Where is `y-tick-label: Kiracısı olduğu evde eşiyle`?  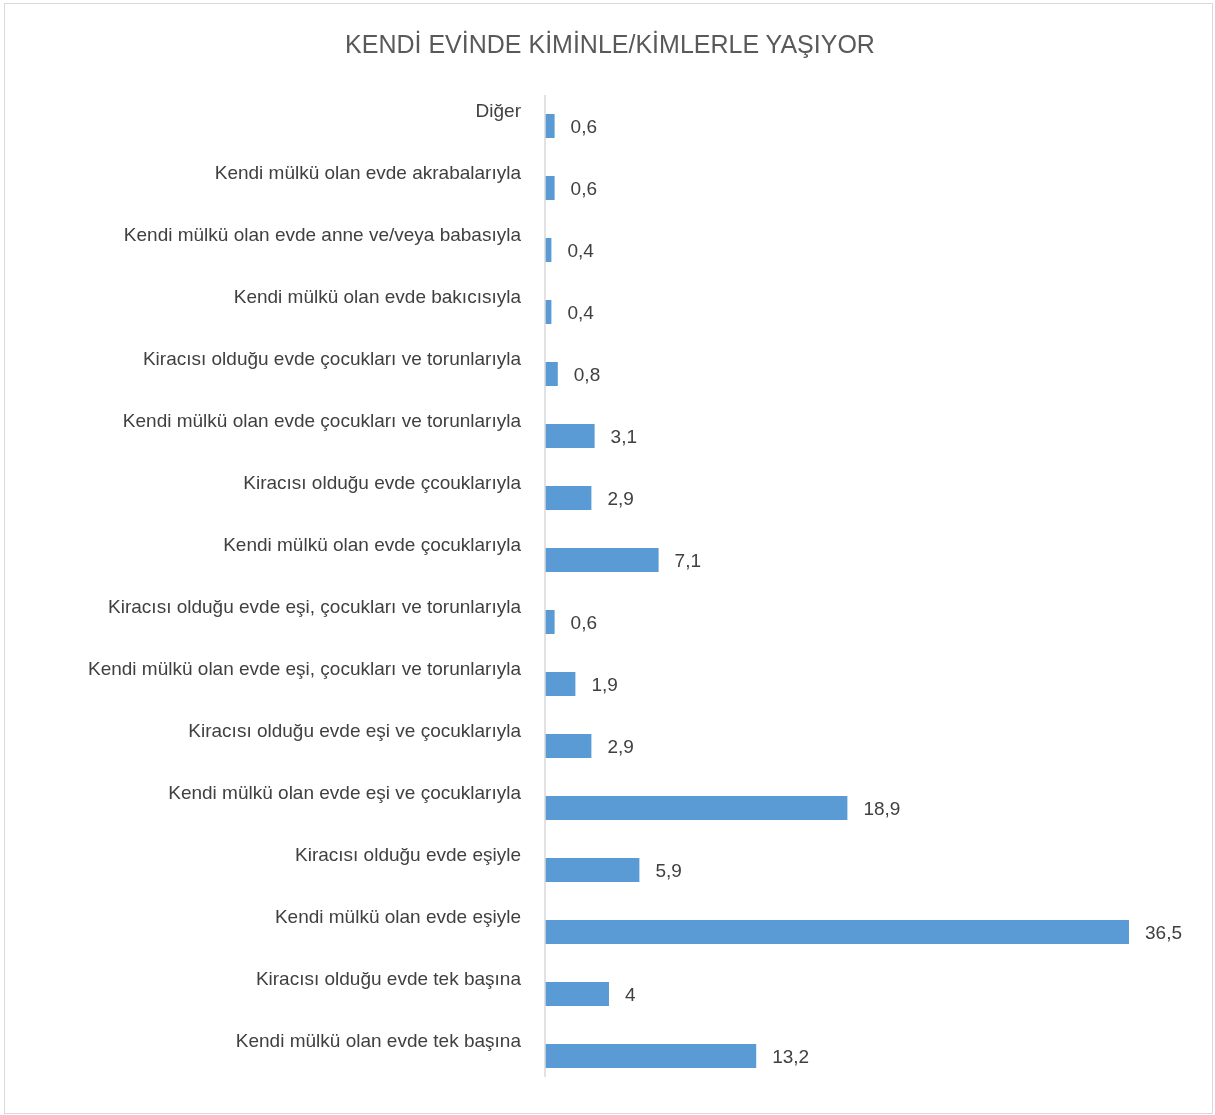 y-tick-label: Kiracısı olduğu evde eşiyle is located at coordinates (407, 854).